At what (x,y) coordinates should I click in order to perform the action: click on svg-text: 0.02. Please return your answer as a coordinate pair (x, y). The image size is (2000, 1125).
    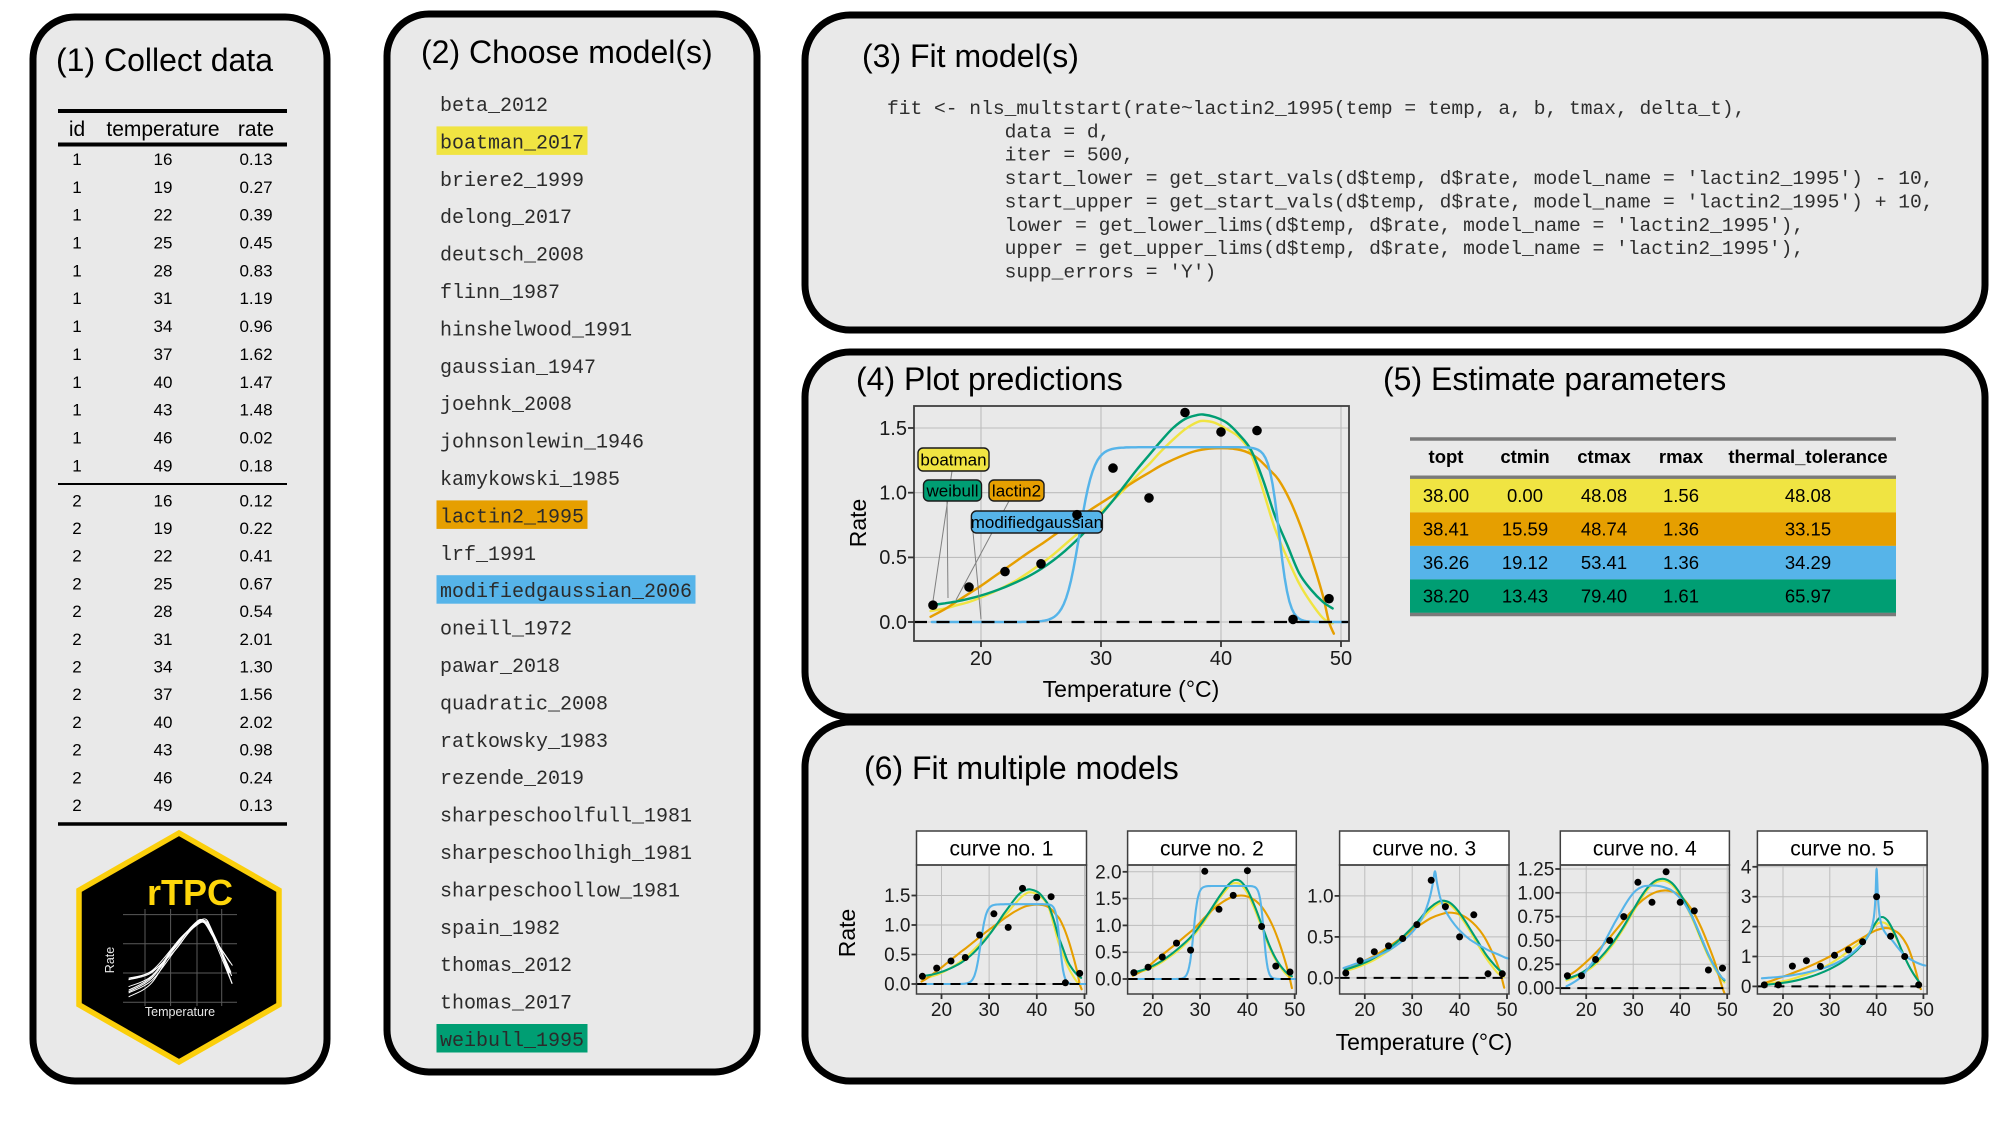
    Looking at the image, I should click on (255, 438).